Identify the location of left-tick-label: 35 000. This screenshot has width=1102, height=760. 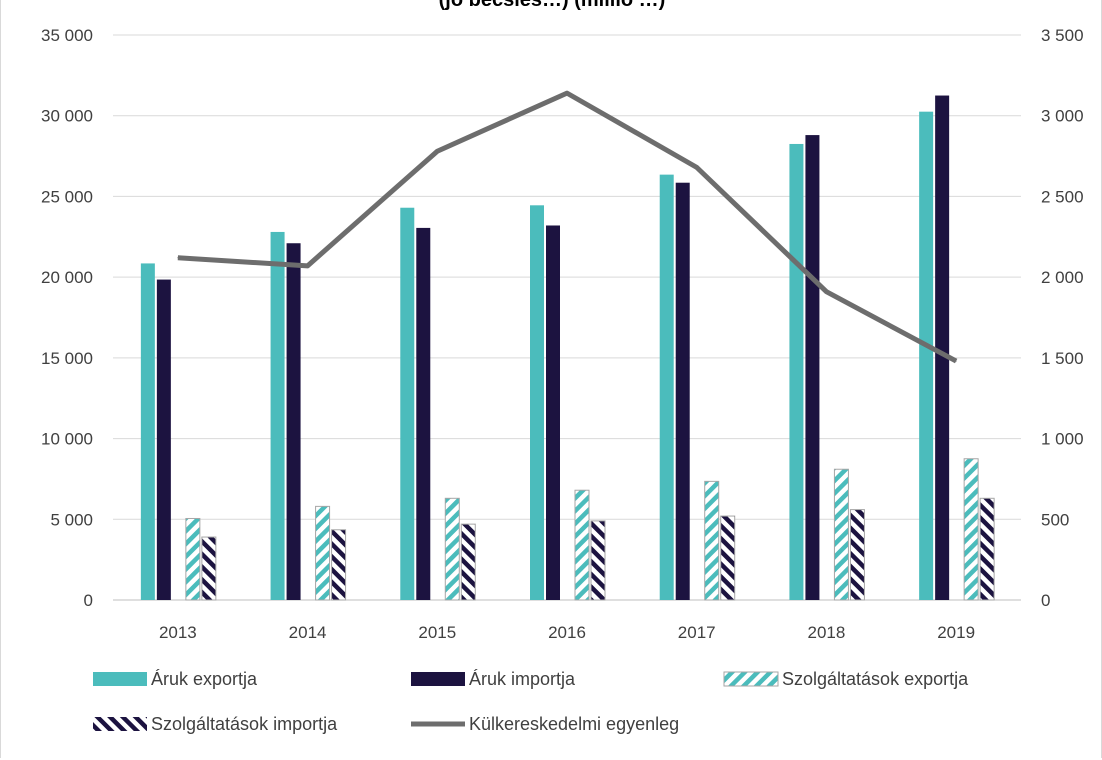
(67, 35).